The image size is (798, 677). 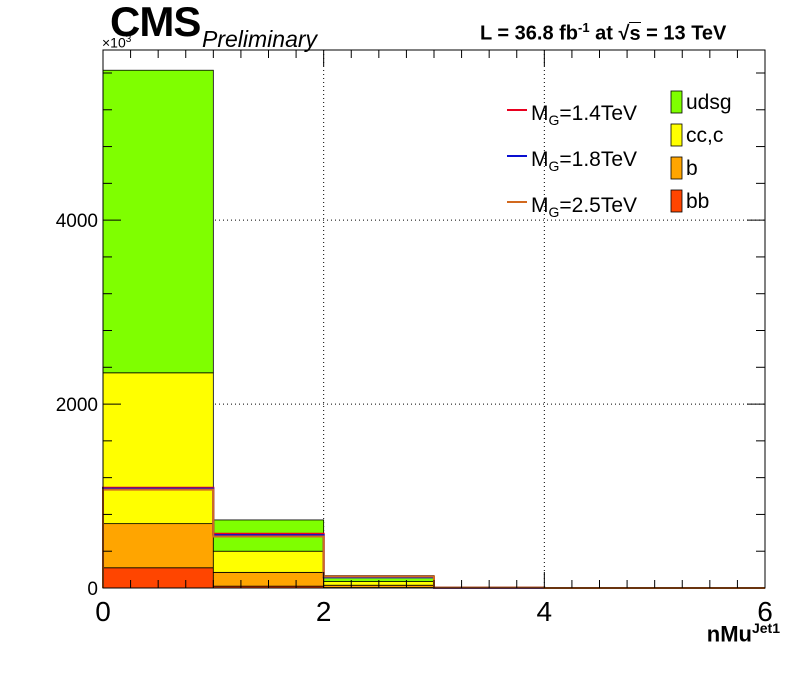 I want to click on y-tick-label: 0, so click(x=92, y=589).